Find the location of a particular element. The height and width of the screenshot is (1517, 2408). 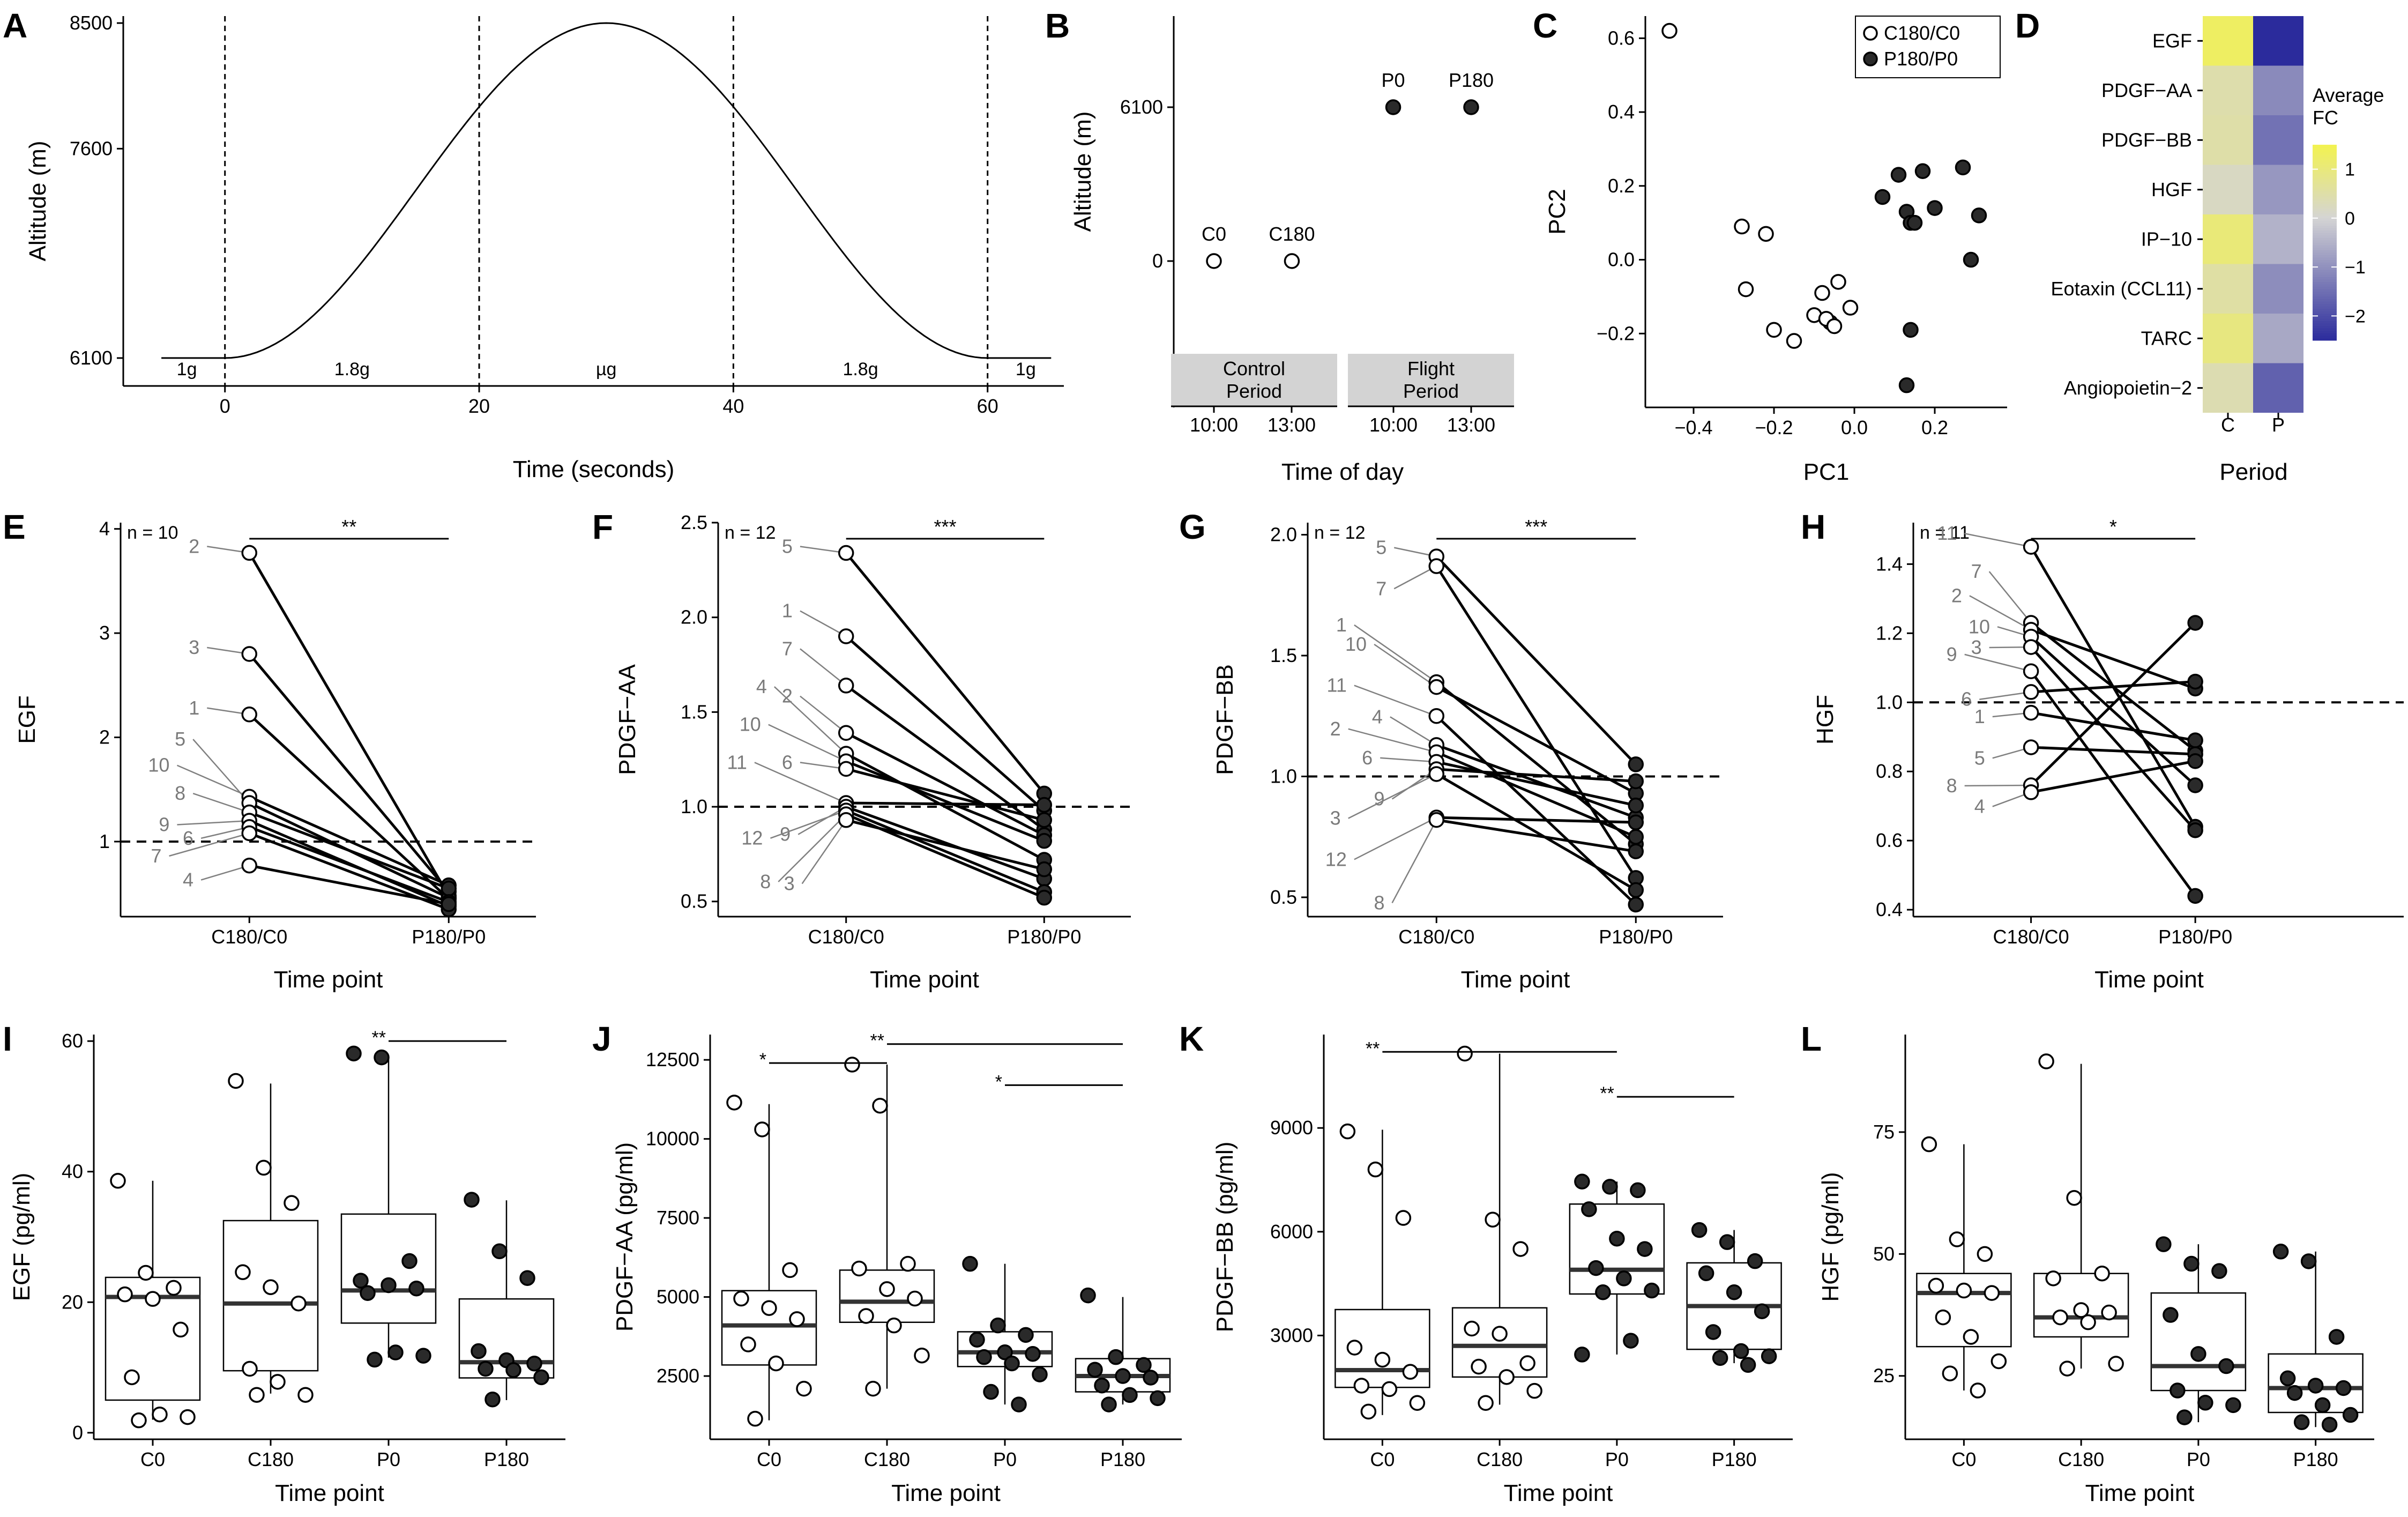

y-tick-label: 0 is located at coordinates (1158, 261).